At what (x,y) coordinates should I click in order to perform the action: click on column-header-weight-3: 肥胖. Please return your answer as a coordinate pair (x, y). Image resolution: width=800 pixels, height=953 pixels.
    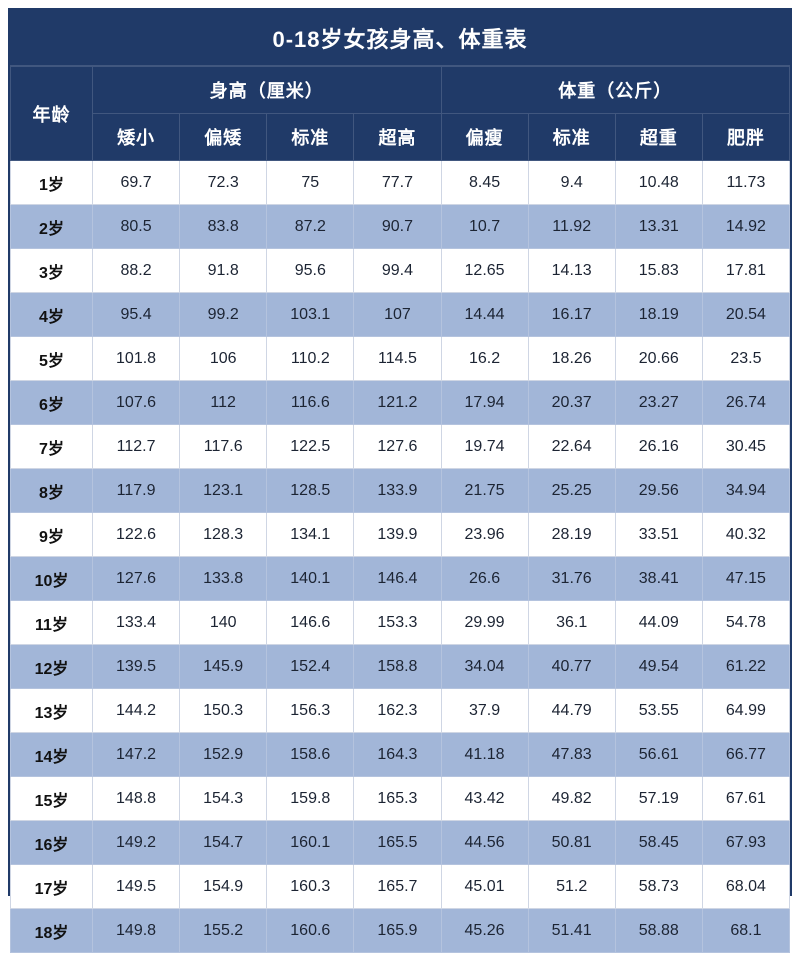
    Looking at the image, I should click on (746, 137).